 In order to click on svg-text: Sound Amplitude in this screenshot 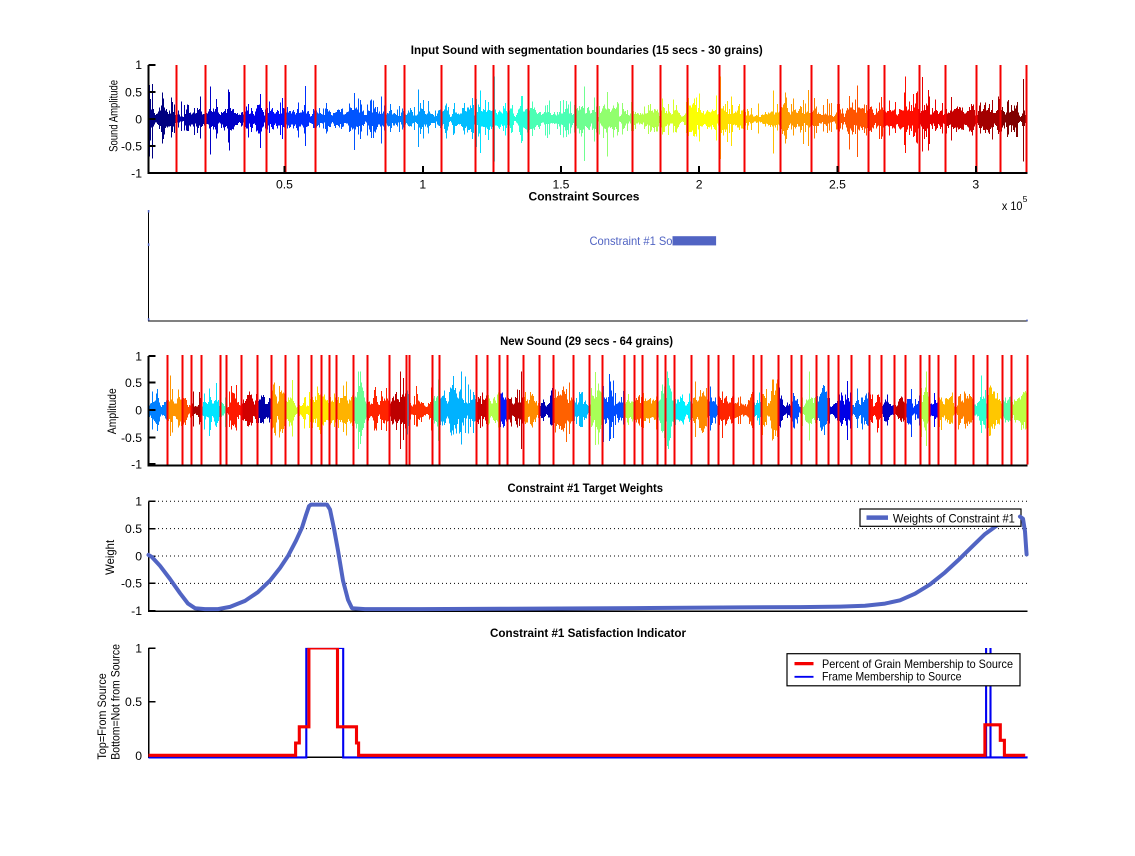, I will do `click(113, 116)`.